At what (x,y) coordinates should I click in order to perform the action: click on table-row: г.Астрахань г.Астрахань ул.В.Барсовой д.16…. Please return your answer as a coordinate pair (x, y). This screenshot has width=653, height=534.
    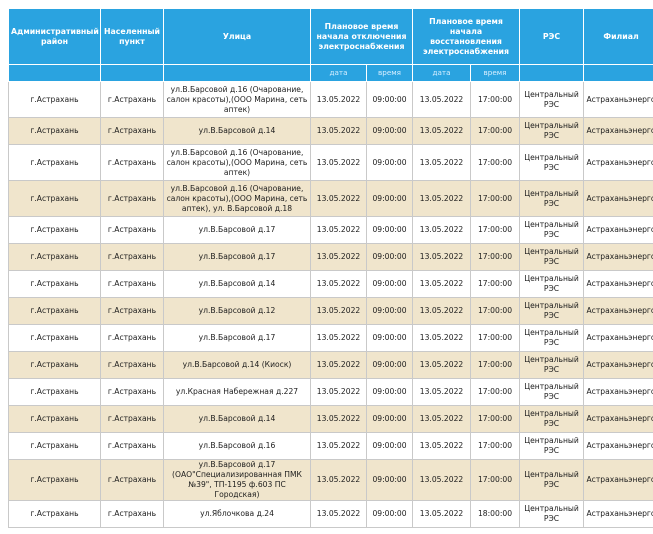
    Looking at the image, I should click on (330, 198).